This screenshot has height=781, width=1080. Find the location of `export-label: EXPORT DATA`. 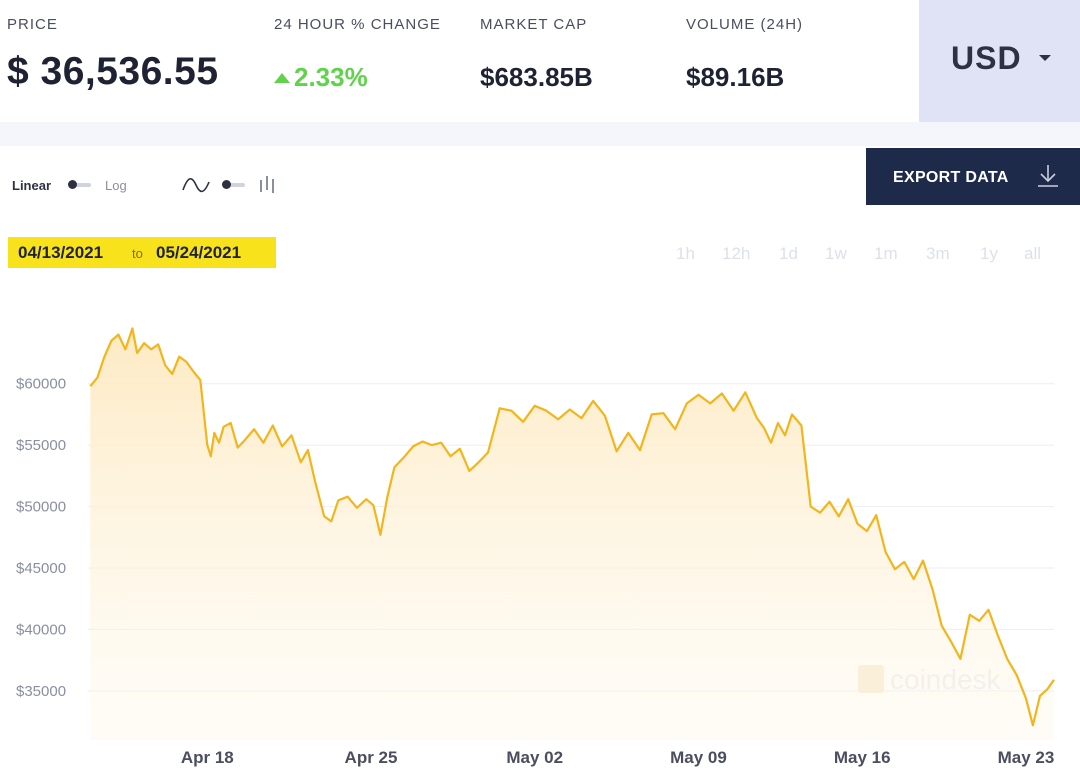

export-label: EXPORT DATA is located at coordinates (951, 177).